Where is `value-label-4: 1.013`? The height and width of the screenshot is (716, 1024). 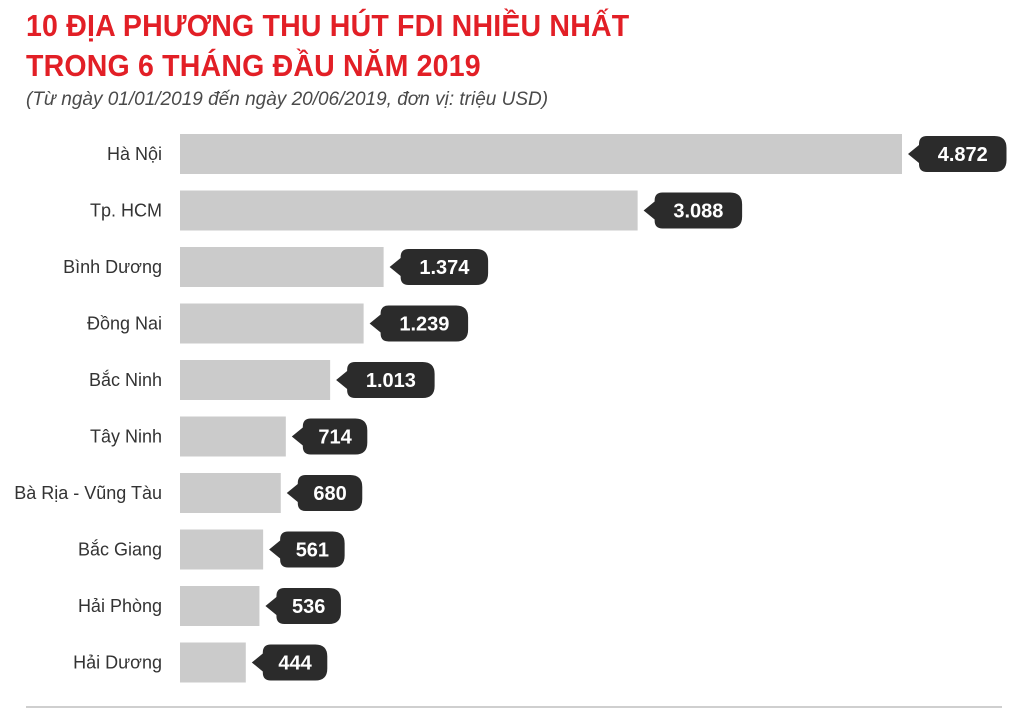
value-label-4: 1.013 is located at coordinates (391, 381).